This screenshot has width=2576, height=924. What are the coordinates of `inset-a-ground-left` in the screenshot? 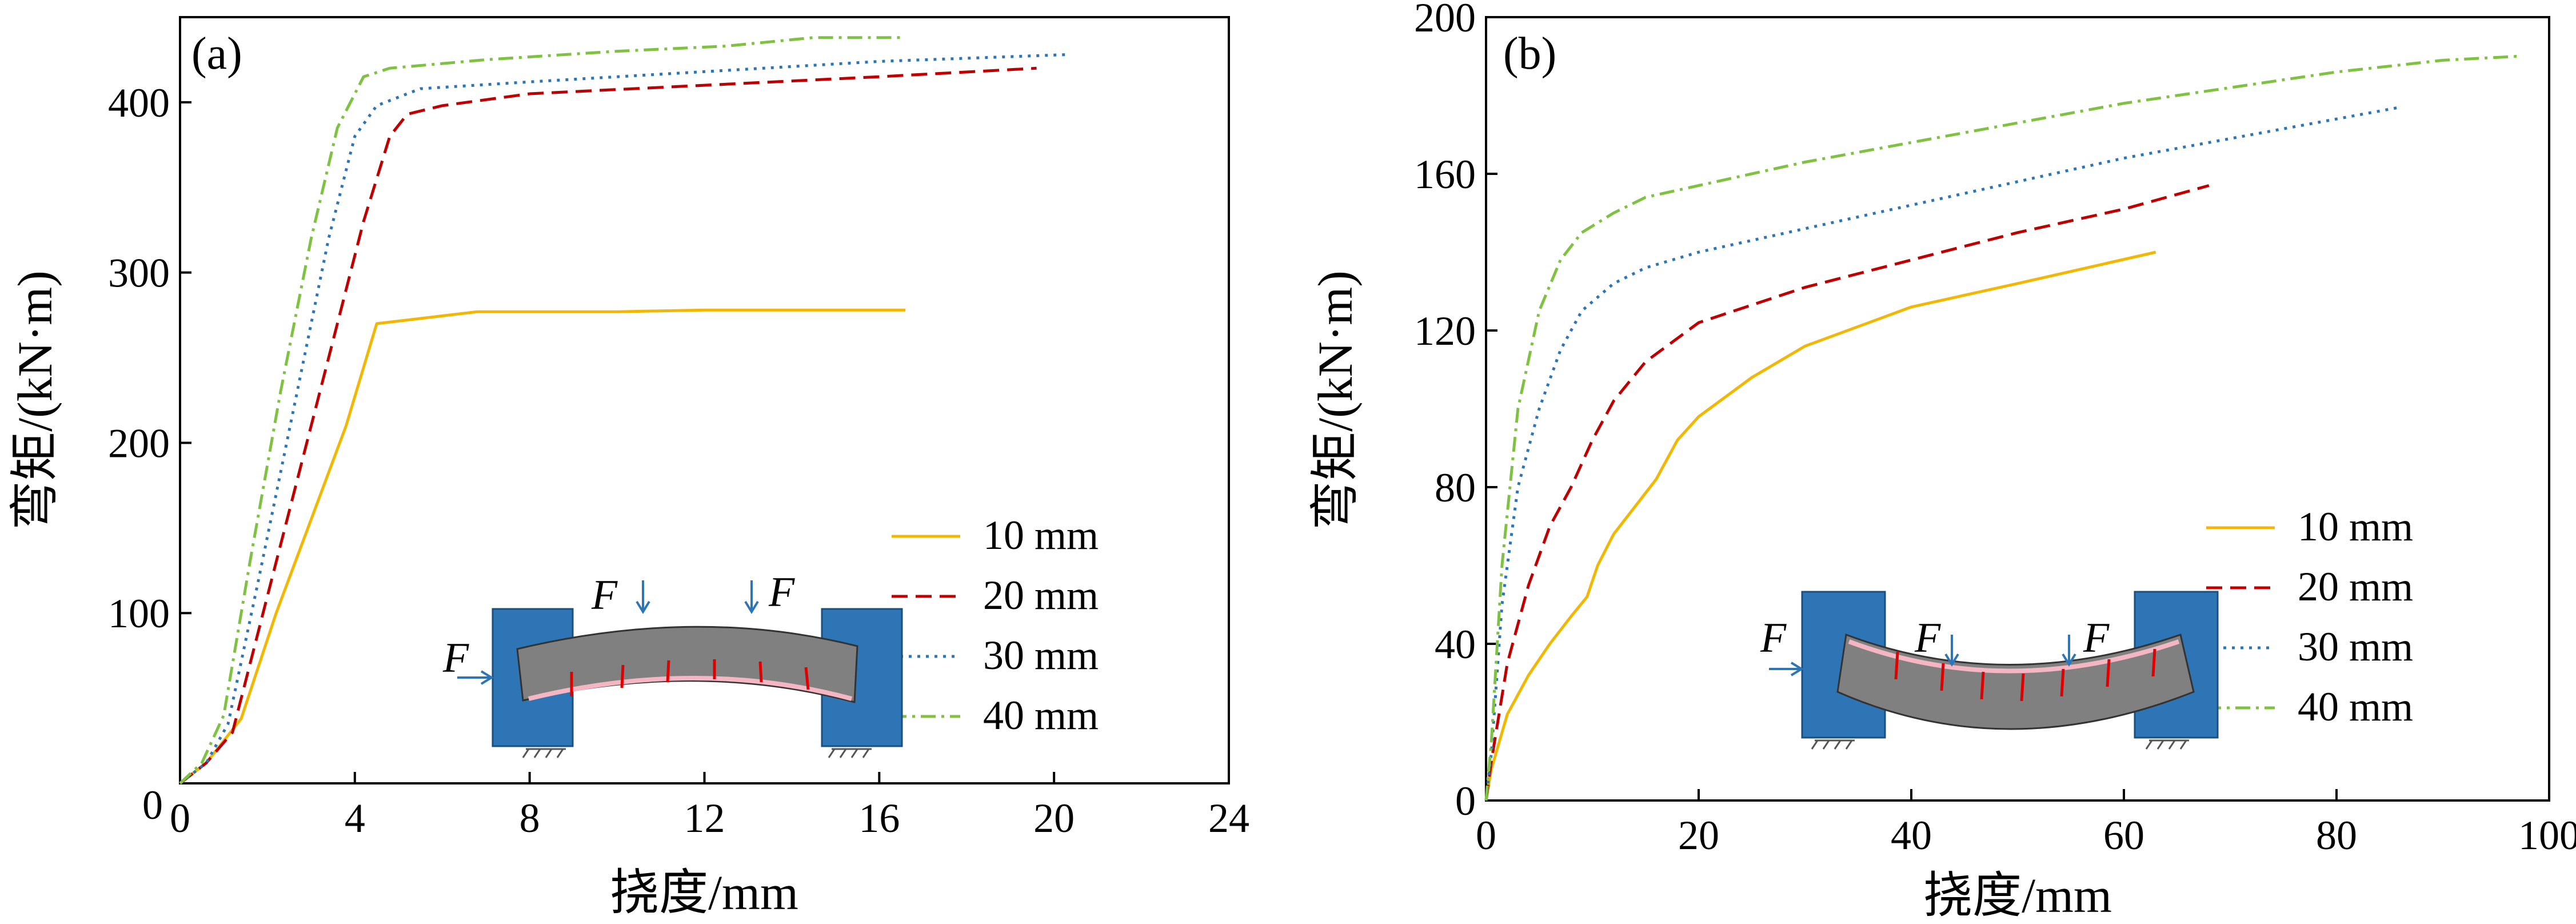 It's located at (544, 753).